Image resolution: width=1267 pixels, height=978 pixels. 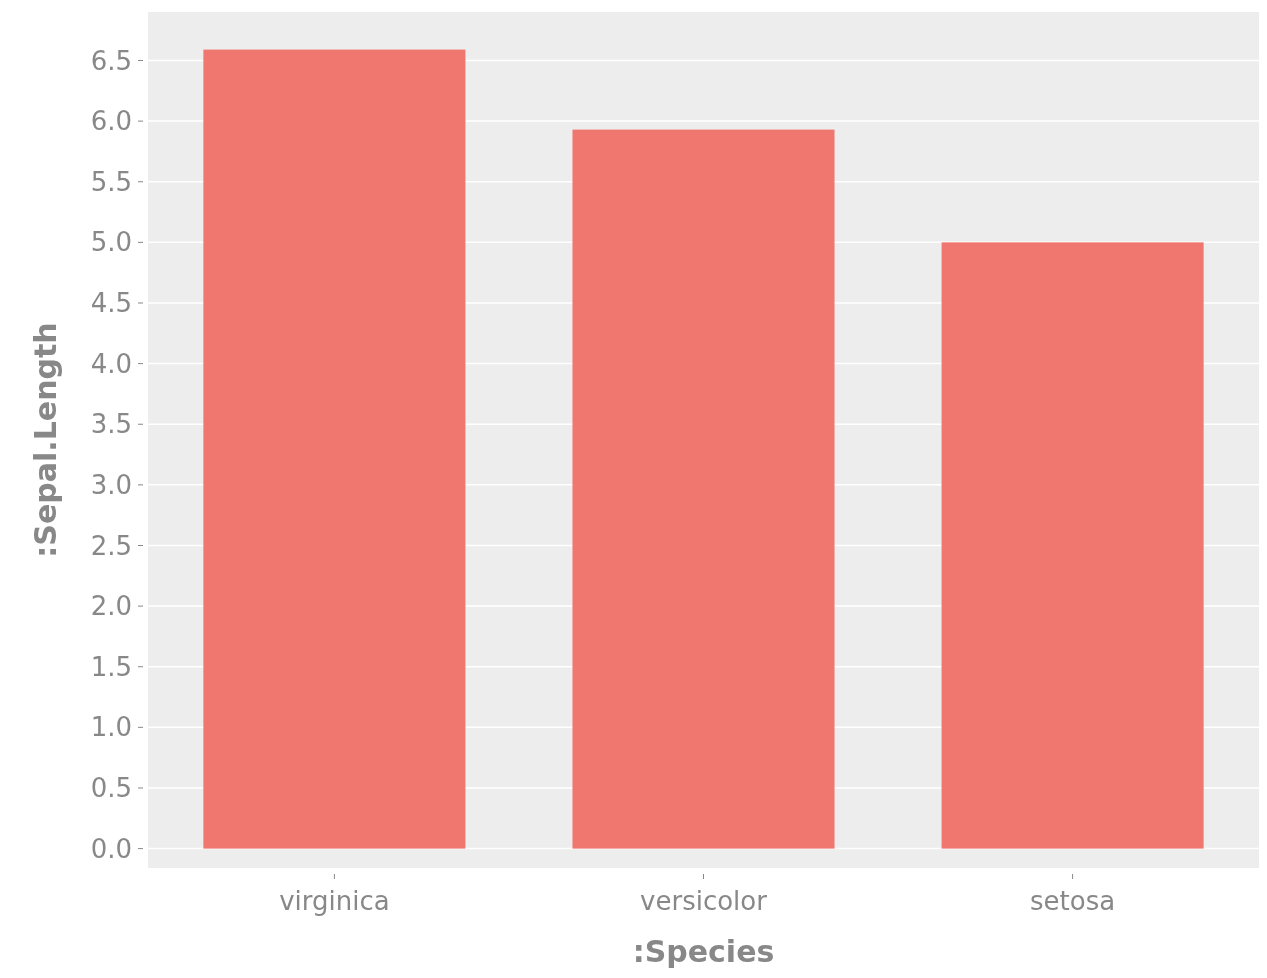 What do you see at coordinates (111, 484) in the screenshot?
I see `y-tick-label: 3.0` at bounding box center [111, 484].